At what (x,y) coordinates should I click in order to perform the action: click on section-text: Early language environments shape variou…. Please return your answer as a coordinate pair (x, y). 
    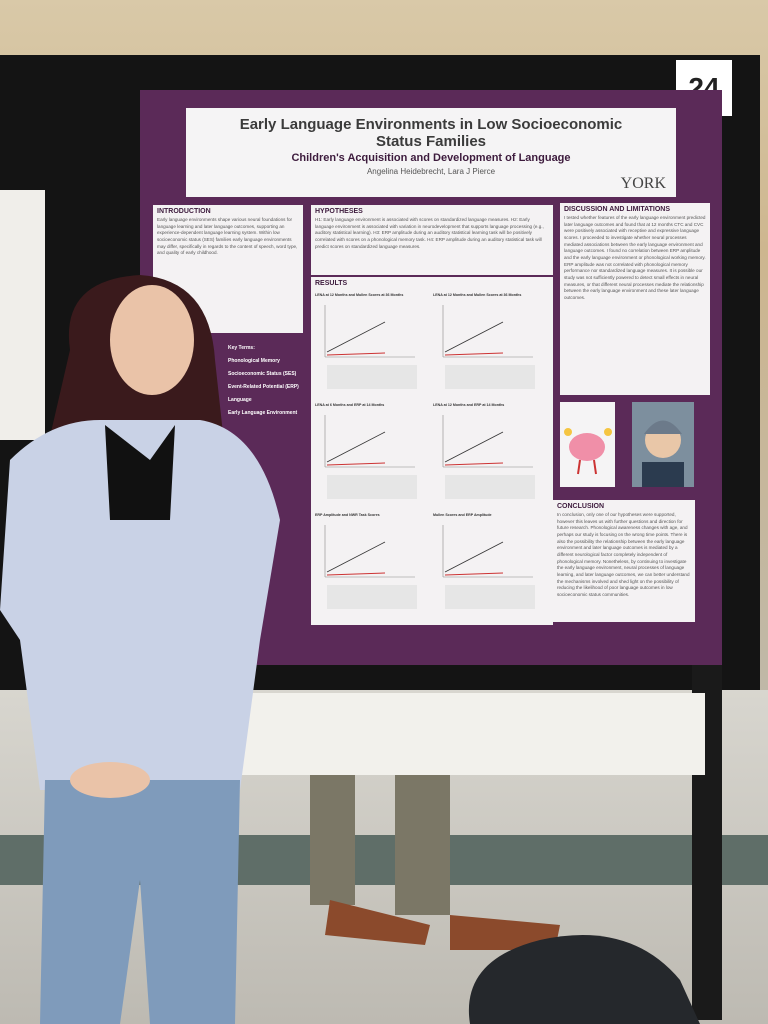
    Looking at the image, I should click on (227, 236).